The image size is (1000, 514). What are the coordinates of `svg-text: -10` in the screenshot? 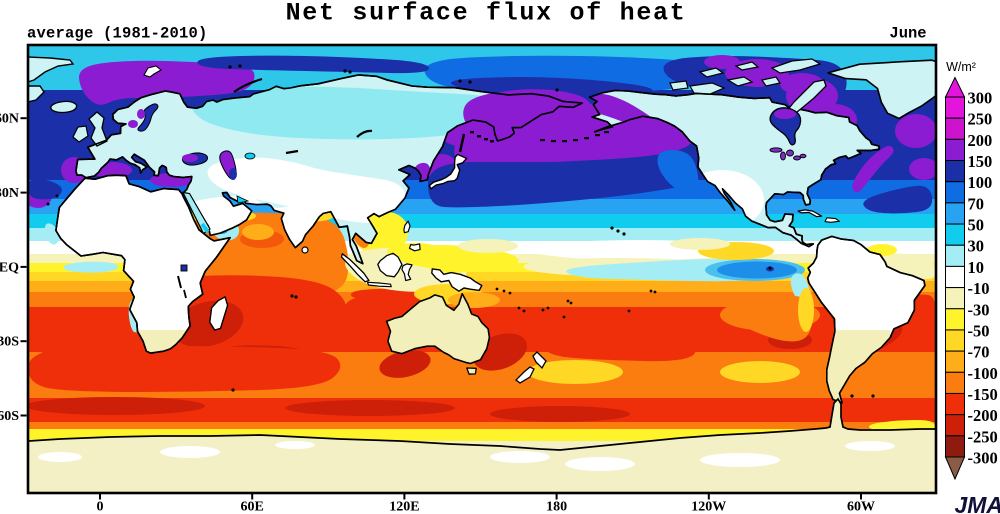 It's located at (979, 288).